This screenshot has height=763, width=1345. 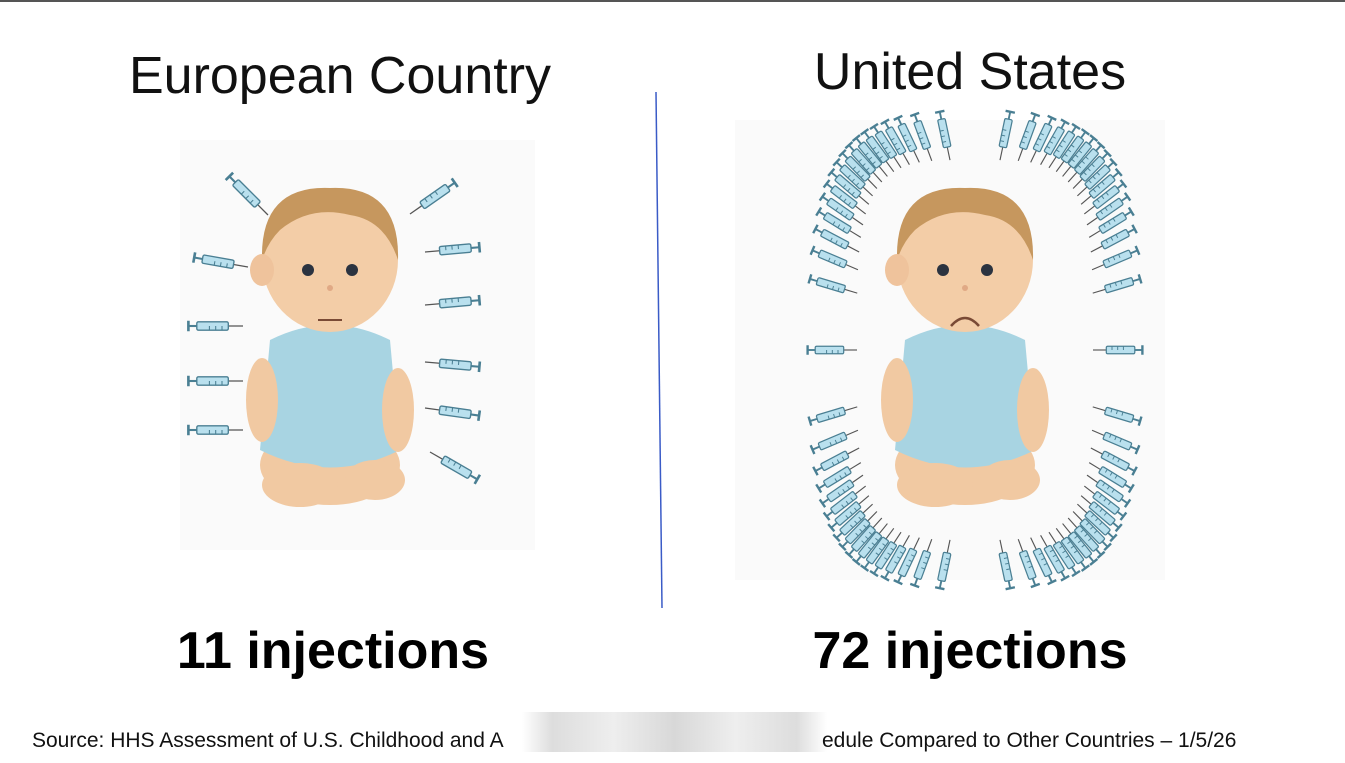 What do you see at coordinates (970, 72) in the screenshot?
I see `right-title: United States` at bounding box center [970, 72].